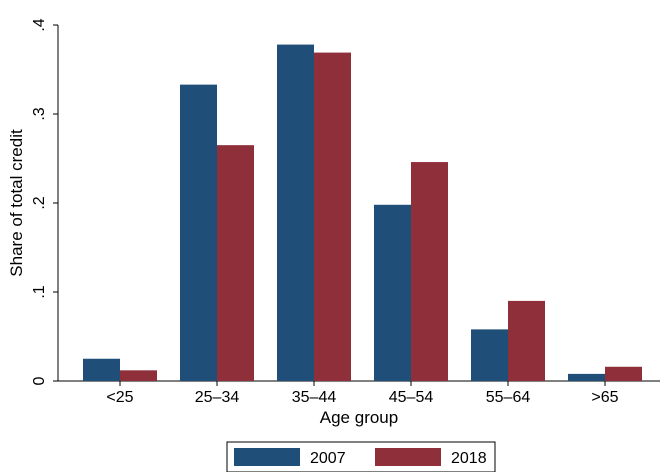 The width and height of the screenshot is (663, 472). Describe the element at coordinates (39, 24) in the screenshot. I see `y-tick-label: .4` at that location.